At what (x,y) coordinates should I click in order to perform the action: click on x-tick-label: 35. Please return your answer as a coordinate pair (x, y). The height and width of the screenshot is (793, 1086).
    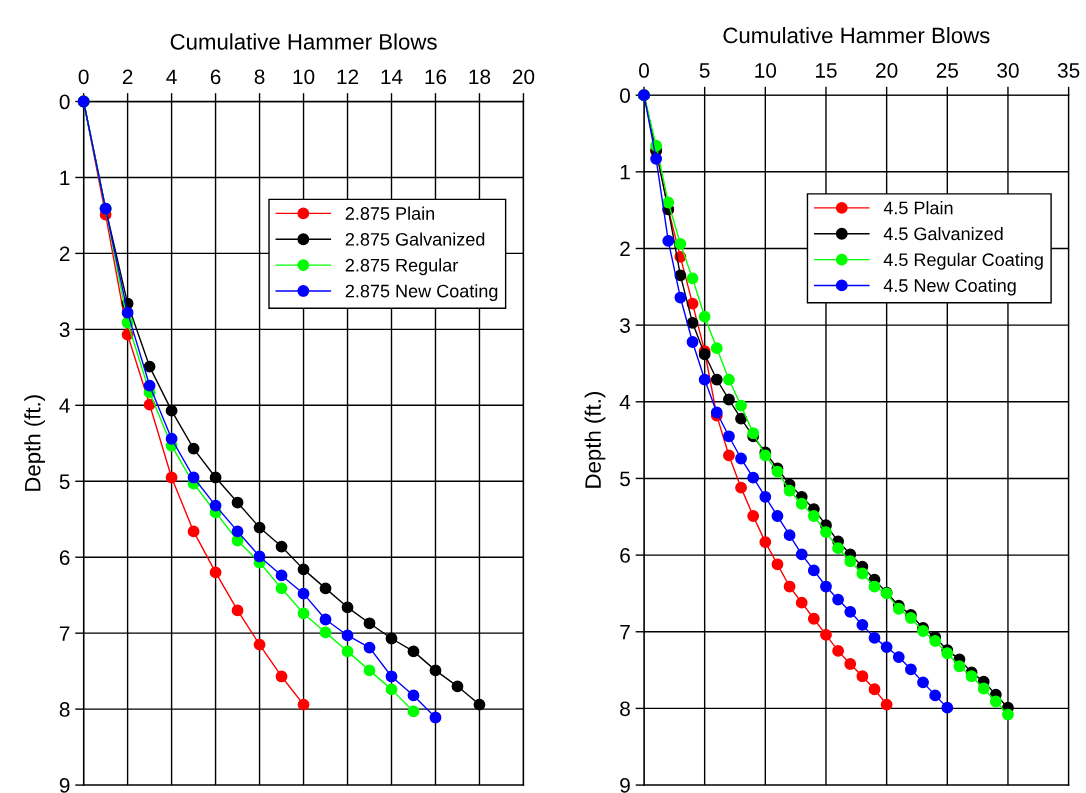
    Looking at the image, I should click on (1068, 70).